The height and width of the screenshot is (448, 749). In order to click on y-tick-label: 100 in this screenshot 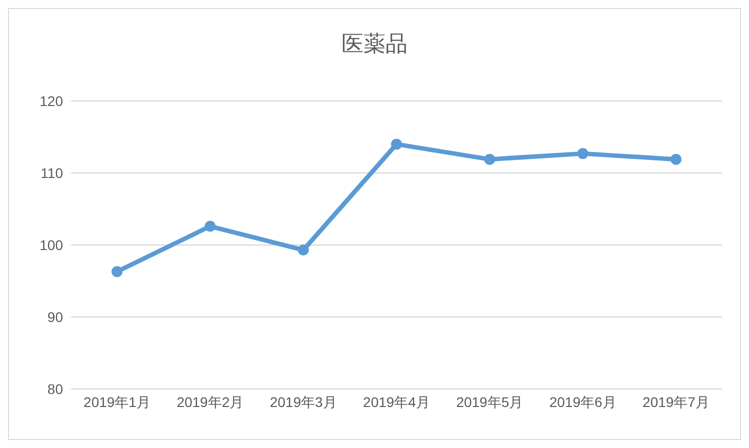, I will do `click(52, 244)`.